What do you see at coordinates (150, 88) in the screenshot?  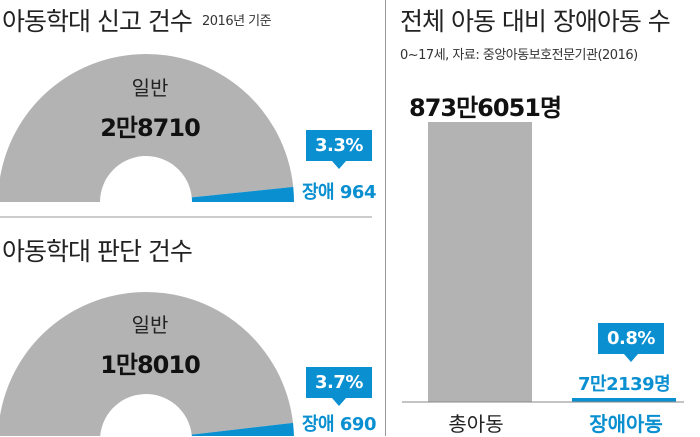 I see `chart1-main-name: 일반` at bounding box center [150, 88].